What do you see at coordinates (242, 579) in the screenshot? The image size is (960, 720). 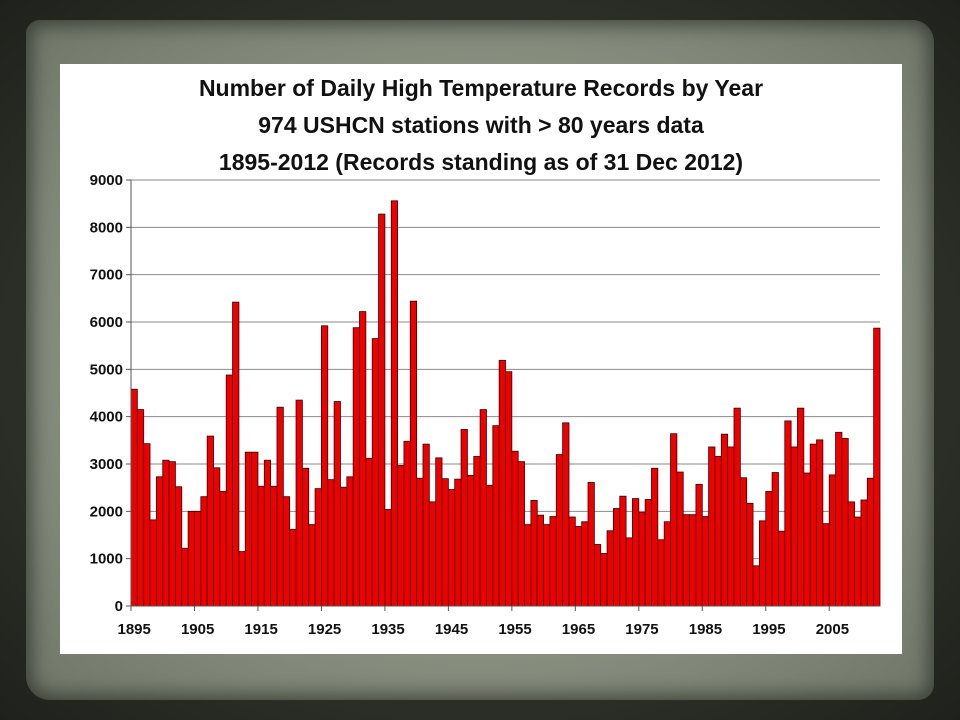 I see `bar-1912` at bounding box center [242, 579].